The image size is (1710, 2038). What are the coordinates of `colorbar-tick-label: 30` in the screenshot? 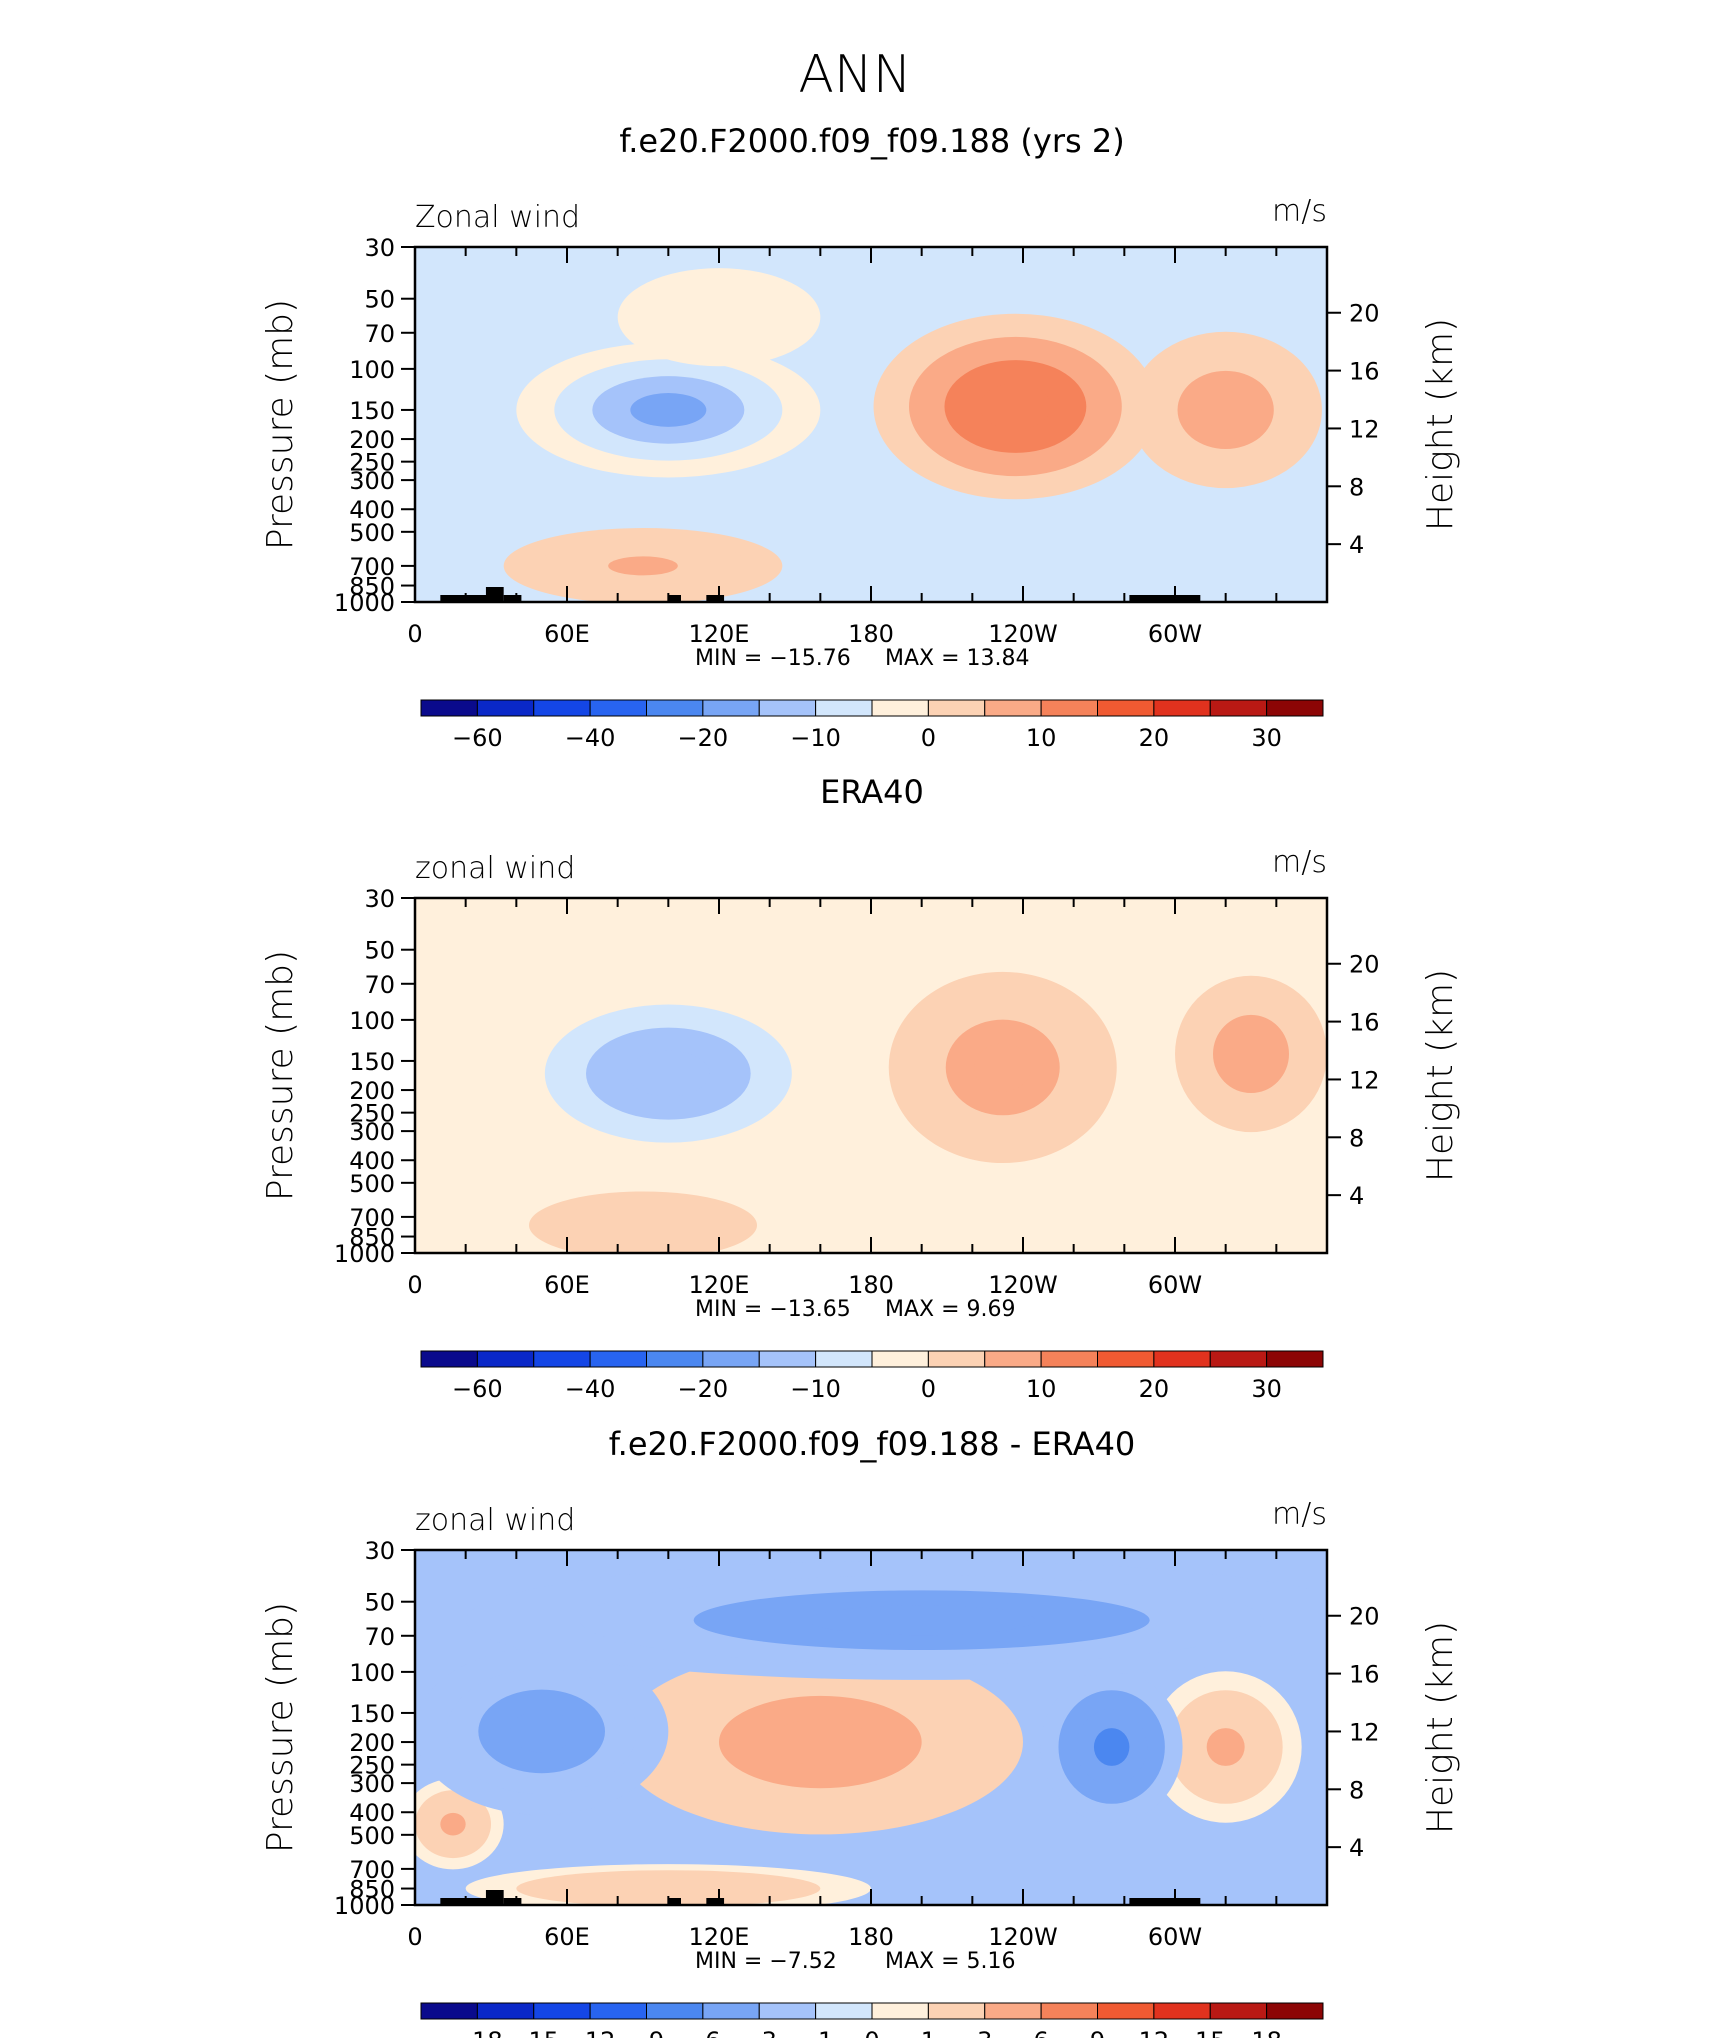 It's located at (1266, 738).